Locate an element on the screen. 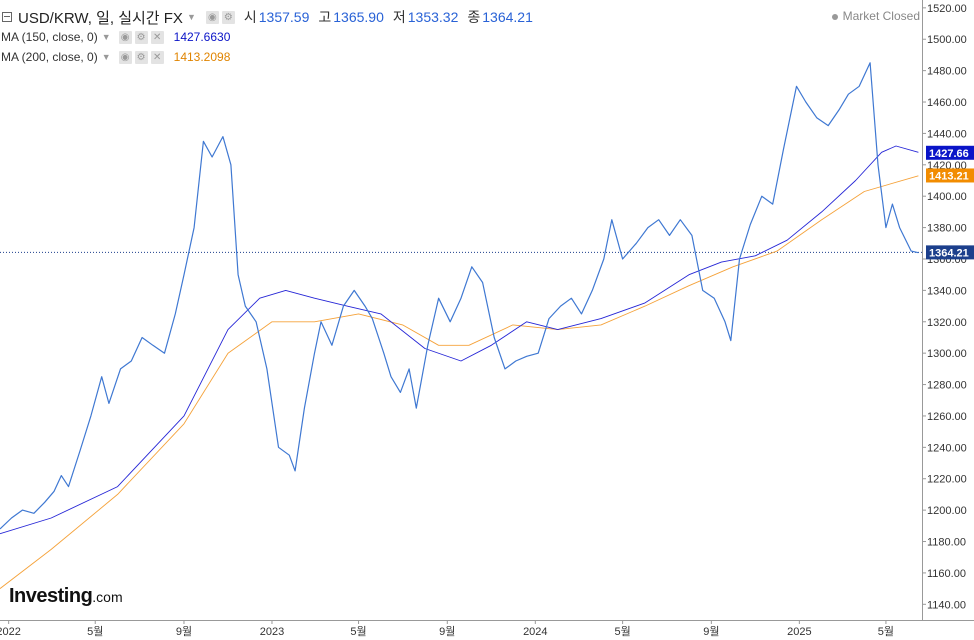 The height and width of the screenshot is (640, 974). ma200-label: MA (200, close, 0) is located at coordinates (49, 57).